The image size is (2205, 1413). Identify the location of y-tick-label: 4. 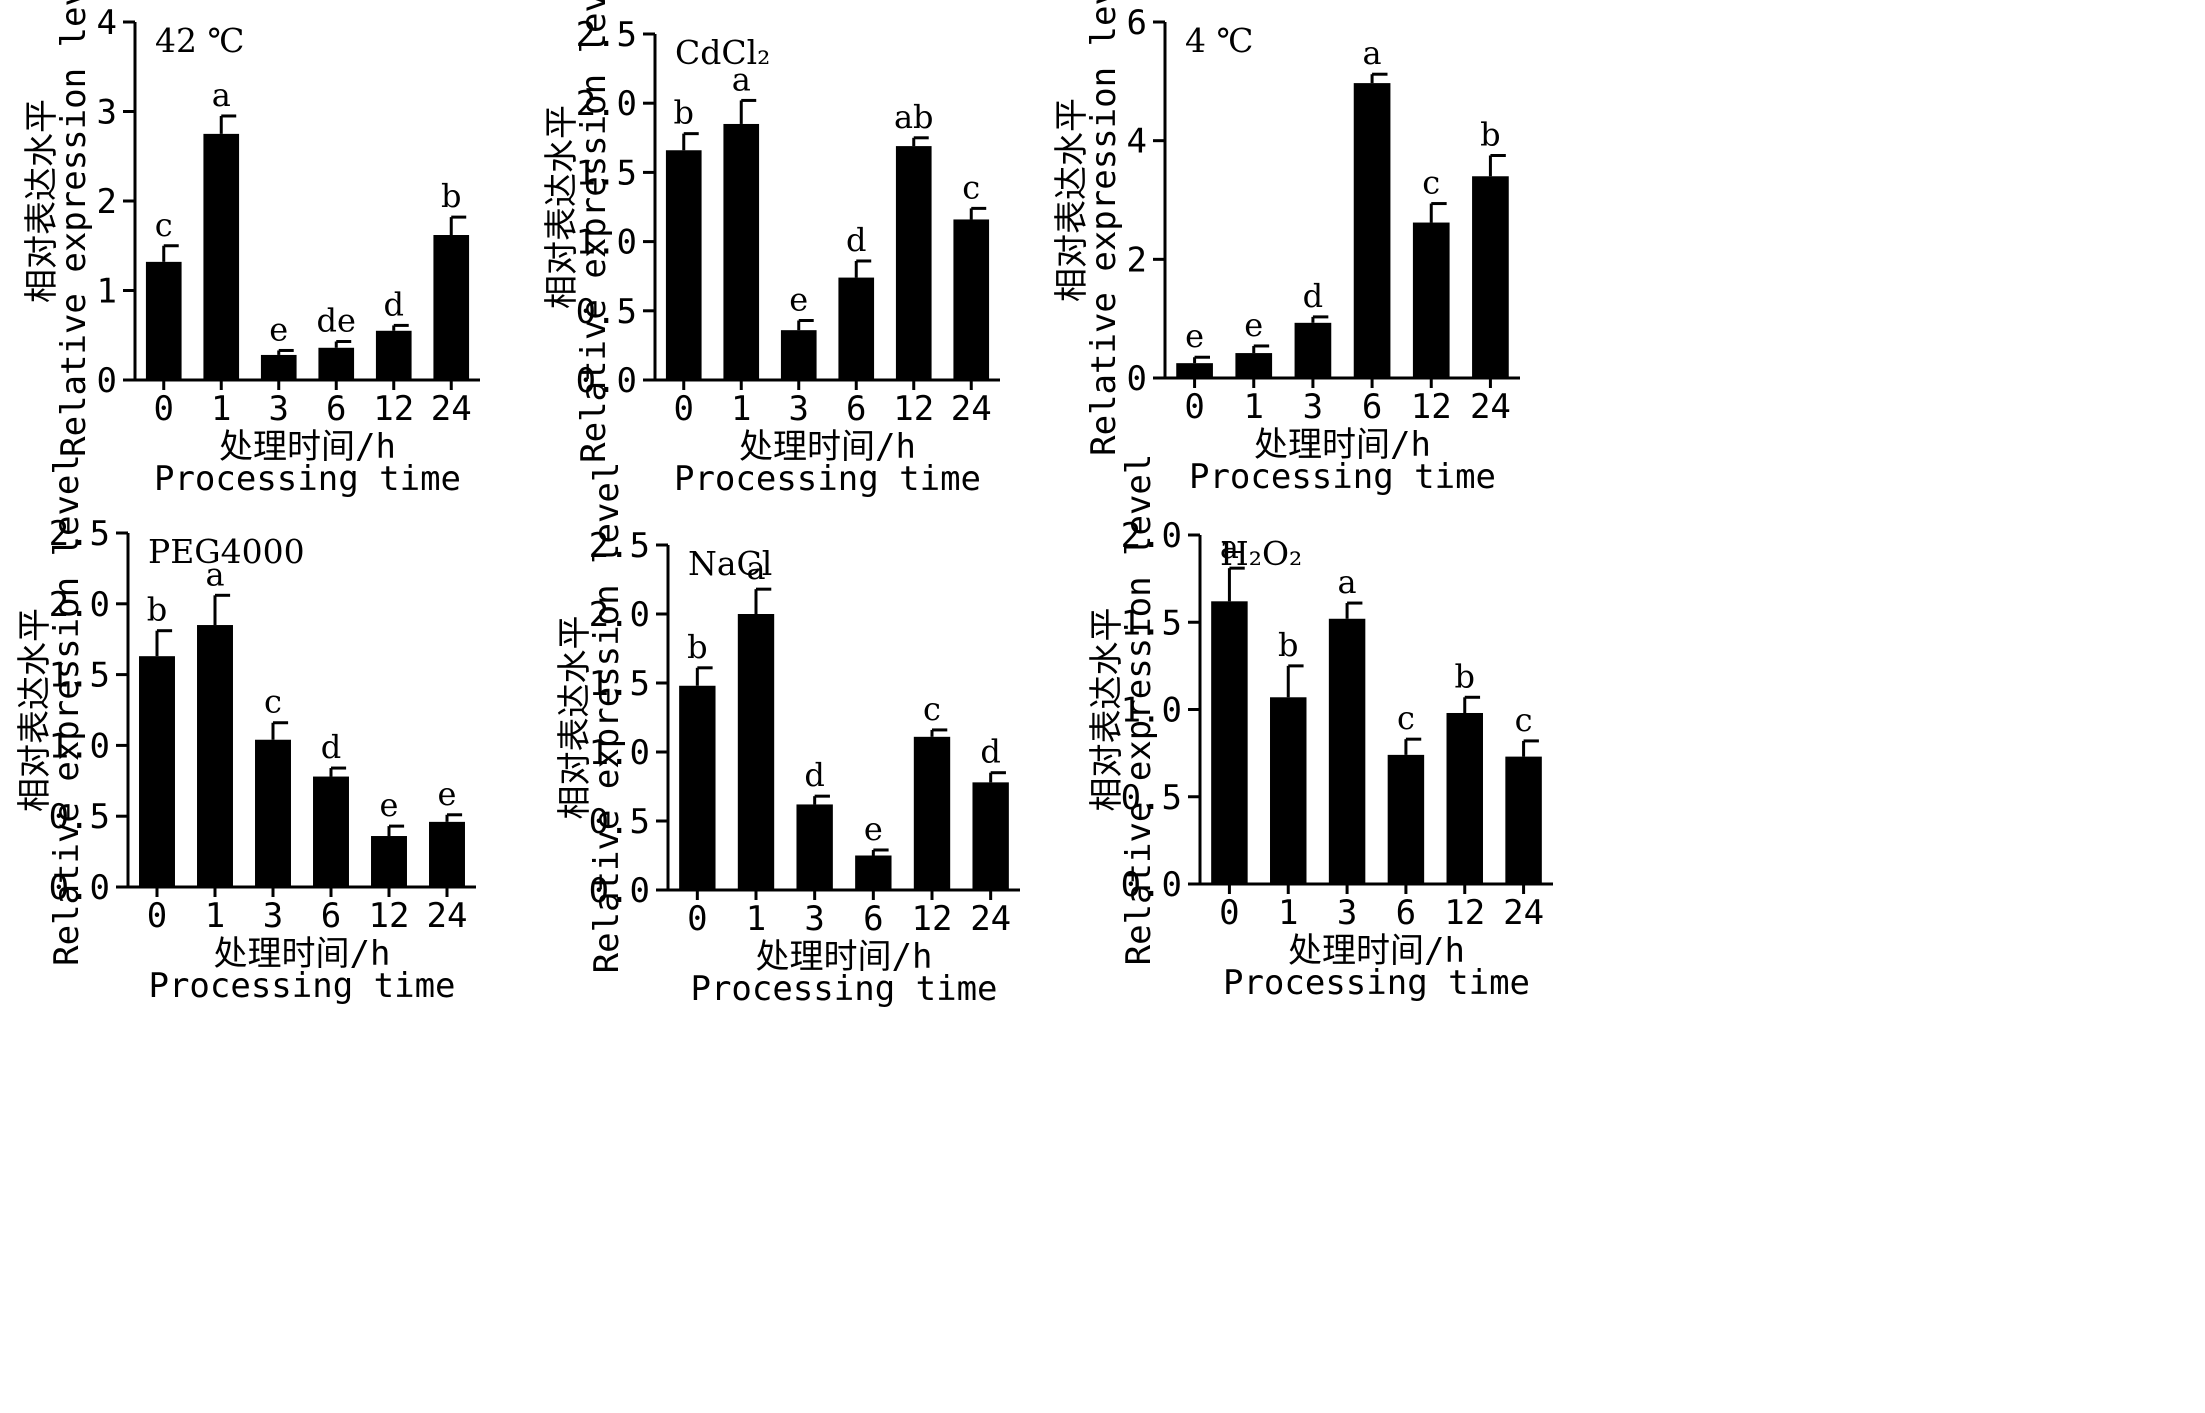
(107, 23).